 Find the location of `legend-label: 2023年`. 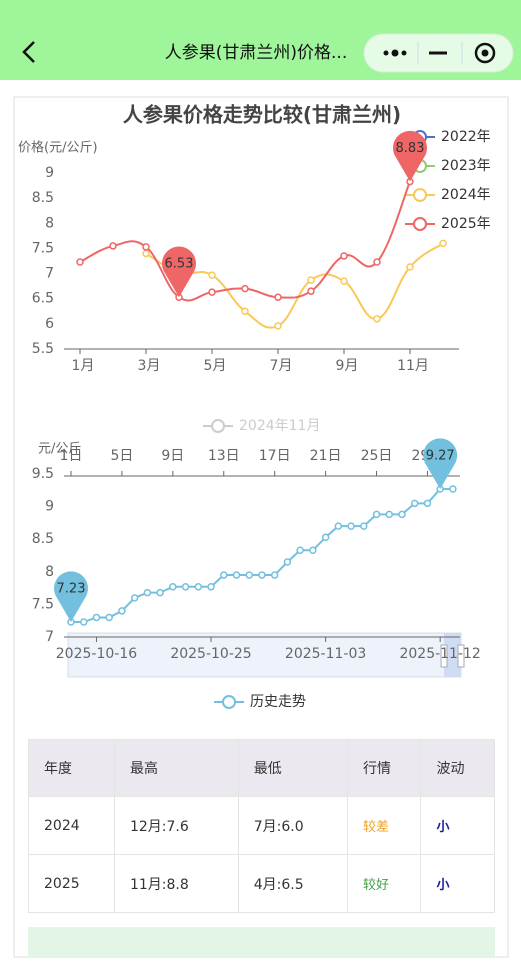

legend-label: 2023年 is located at coordinates (466, 166).